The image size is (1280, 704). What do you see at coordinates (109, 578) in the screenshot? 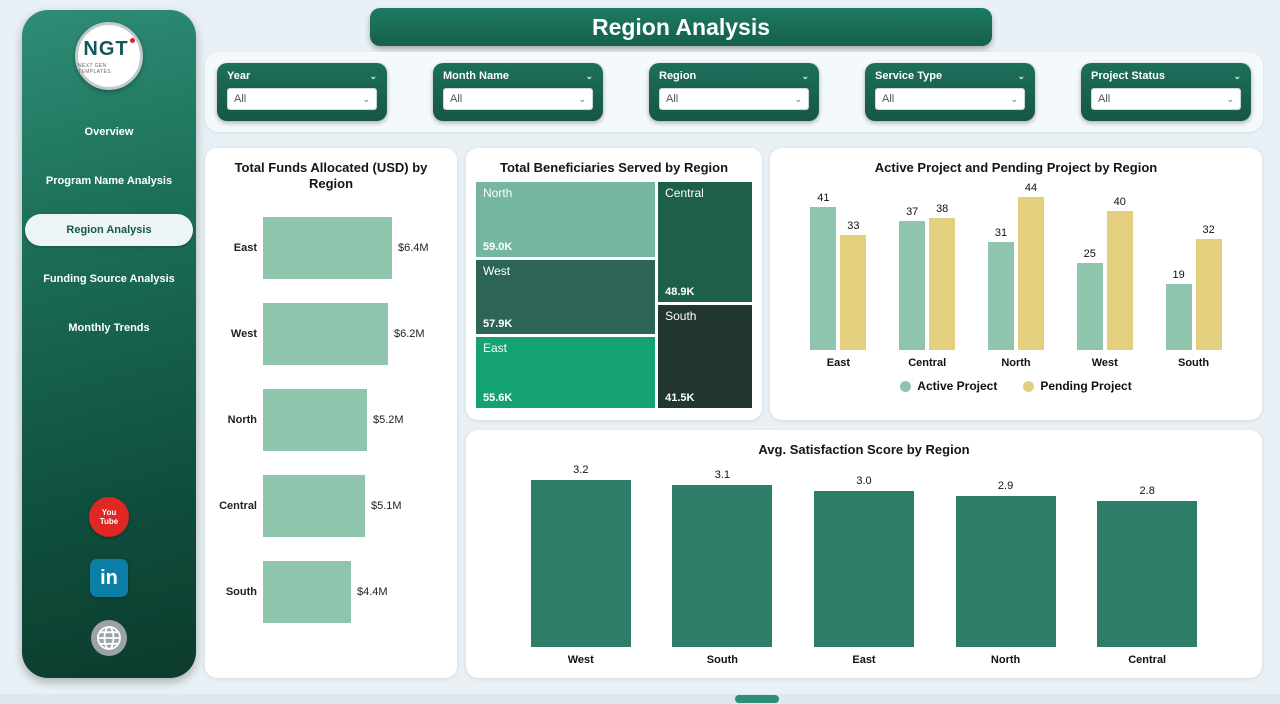
I see `linkedin-icon: in` at bounding box center [109, 578].